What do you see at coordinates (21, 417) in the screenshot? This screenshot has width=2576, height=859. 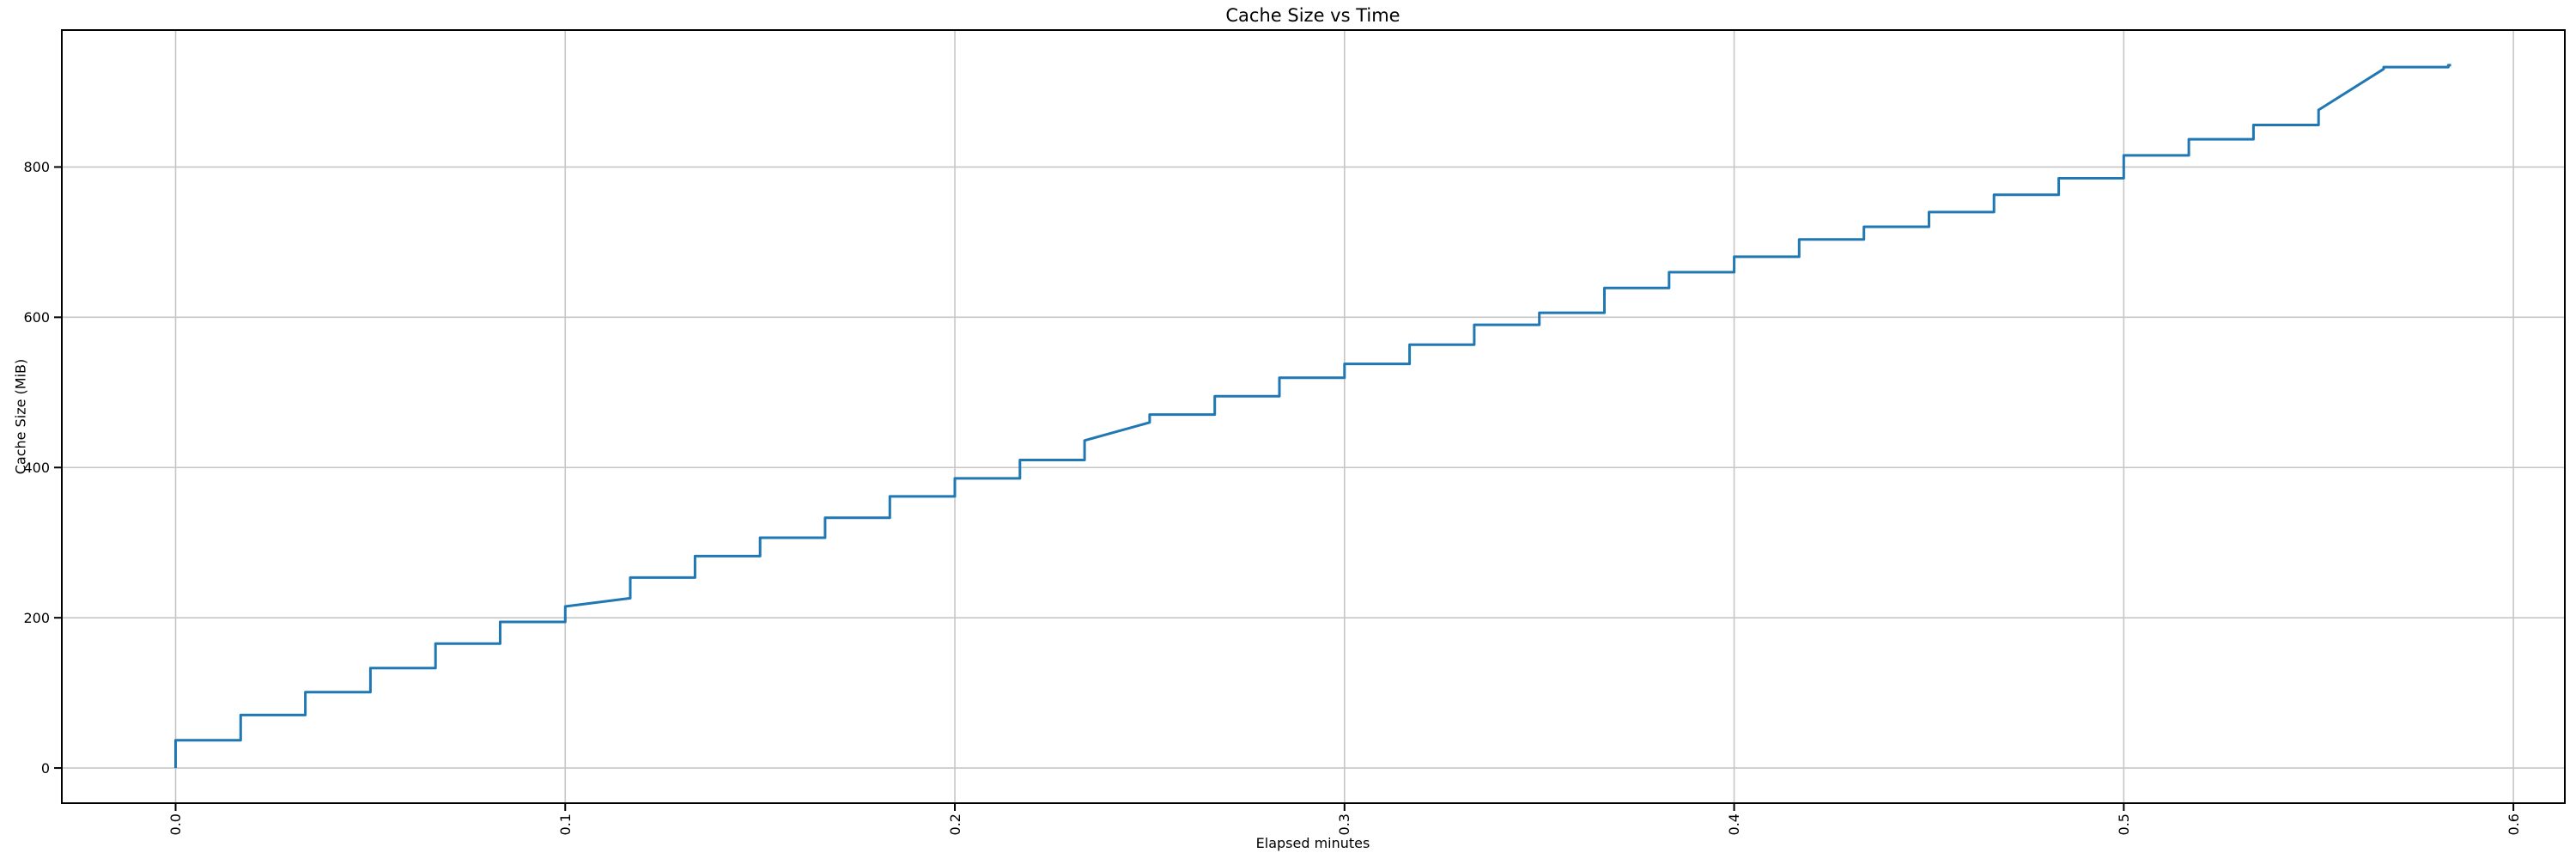 I see `y-axis-label: Cache Size (MiB)` at bounding box center [21, 417].